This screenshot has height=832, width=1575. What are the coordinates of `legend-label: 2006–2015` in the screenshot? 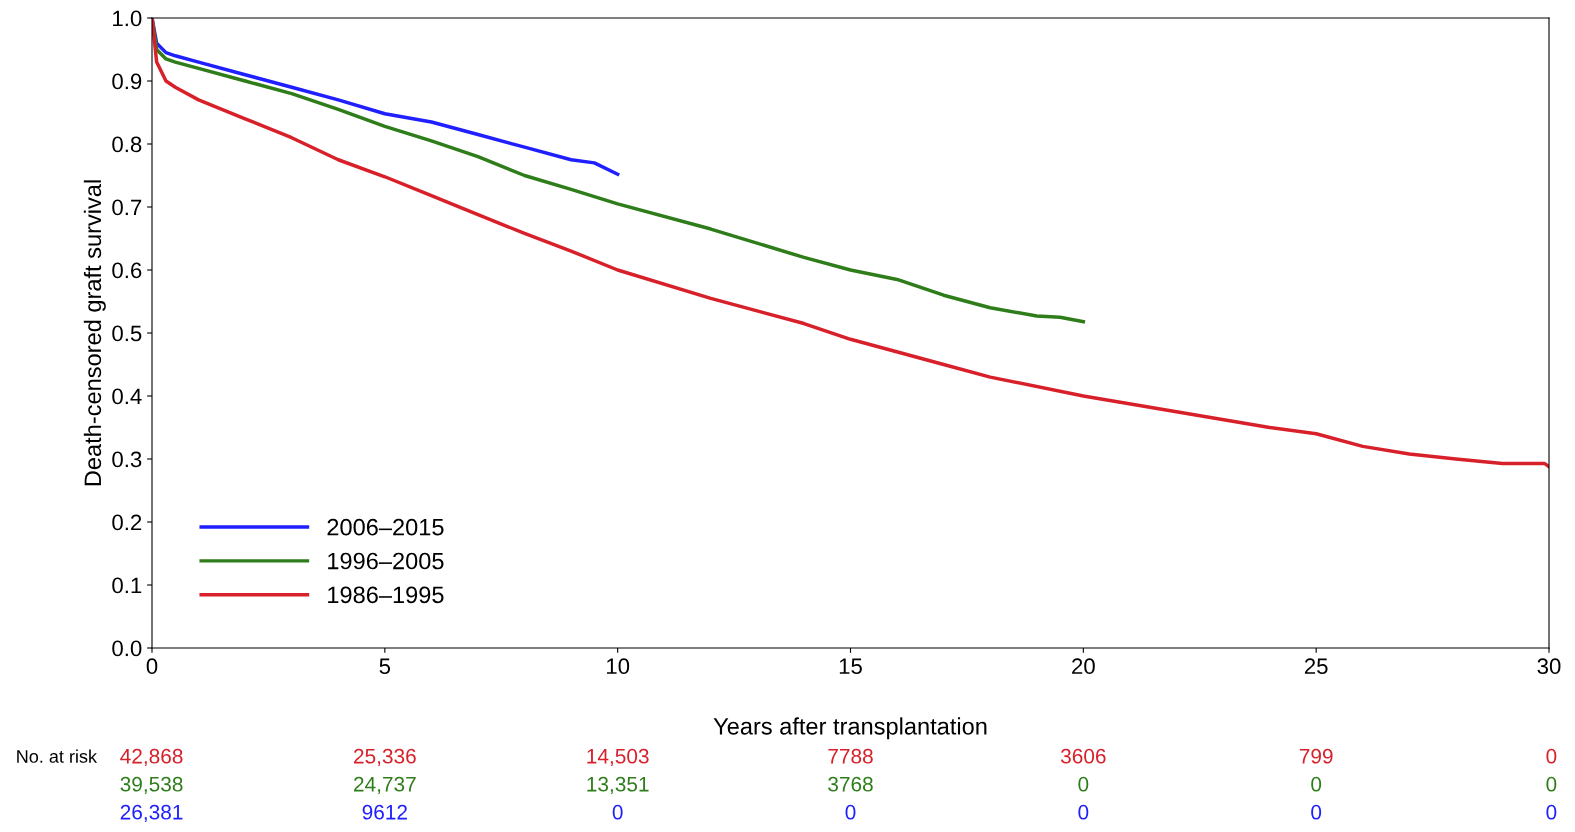 It's located at (385, 527).